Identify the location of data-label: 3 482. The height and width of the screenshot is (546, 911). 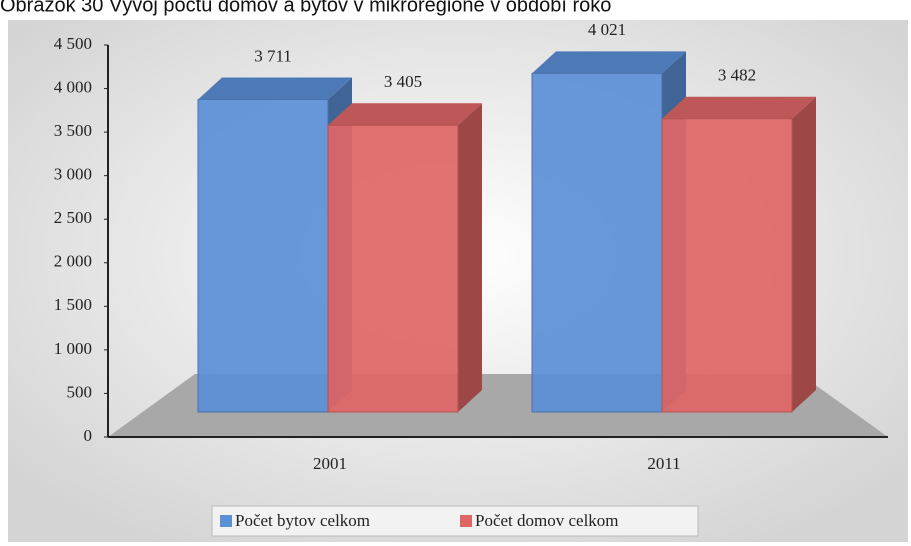
(737, 75).